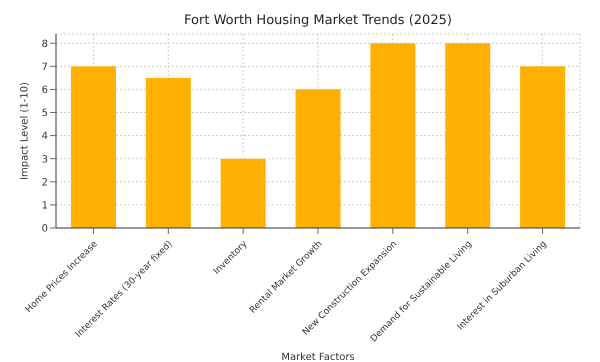 Image resolution: width=600 pixels, height=362 pixels. What do you see at coordinates (45, 206) in the screenshot?
I see `y-tick-label: 1` at bounding box center [45, 206].